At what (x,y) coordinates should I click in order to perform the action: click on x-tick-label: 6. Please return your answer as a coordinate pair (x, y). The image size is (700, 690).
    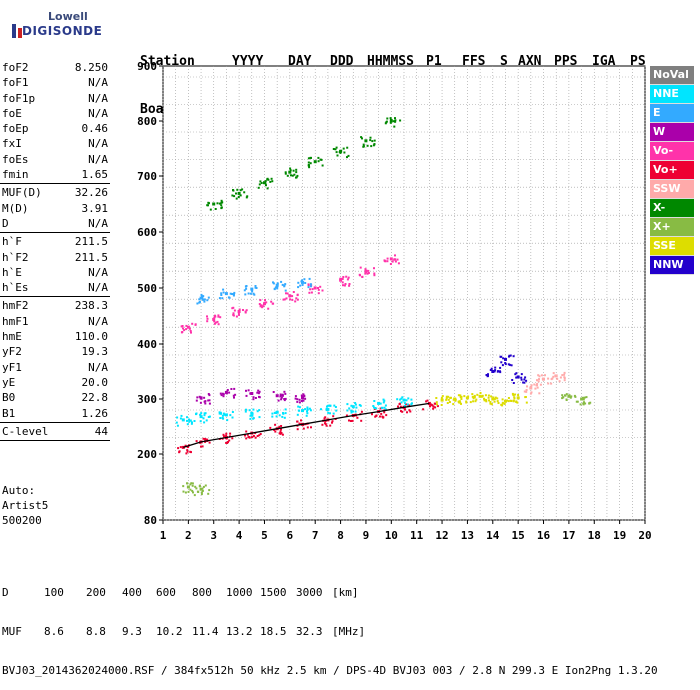
    Looking at the image, I should click on (290, 535).